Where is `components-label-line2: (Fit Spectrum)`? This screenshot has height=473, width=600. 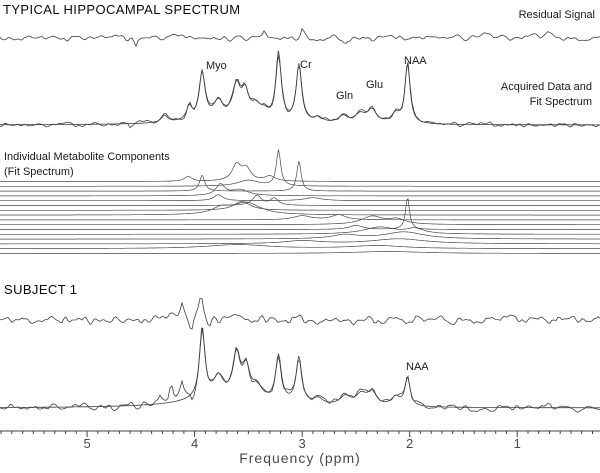
components-label-line2: (Fit Spectrum) is located at coordinates (39, 172).